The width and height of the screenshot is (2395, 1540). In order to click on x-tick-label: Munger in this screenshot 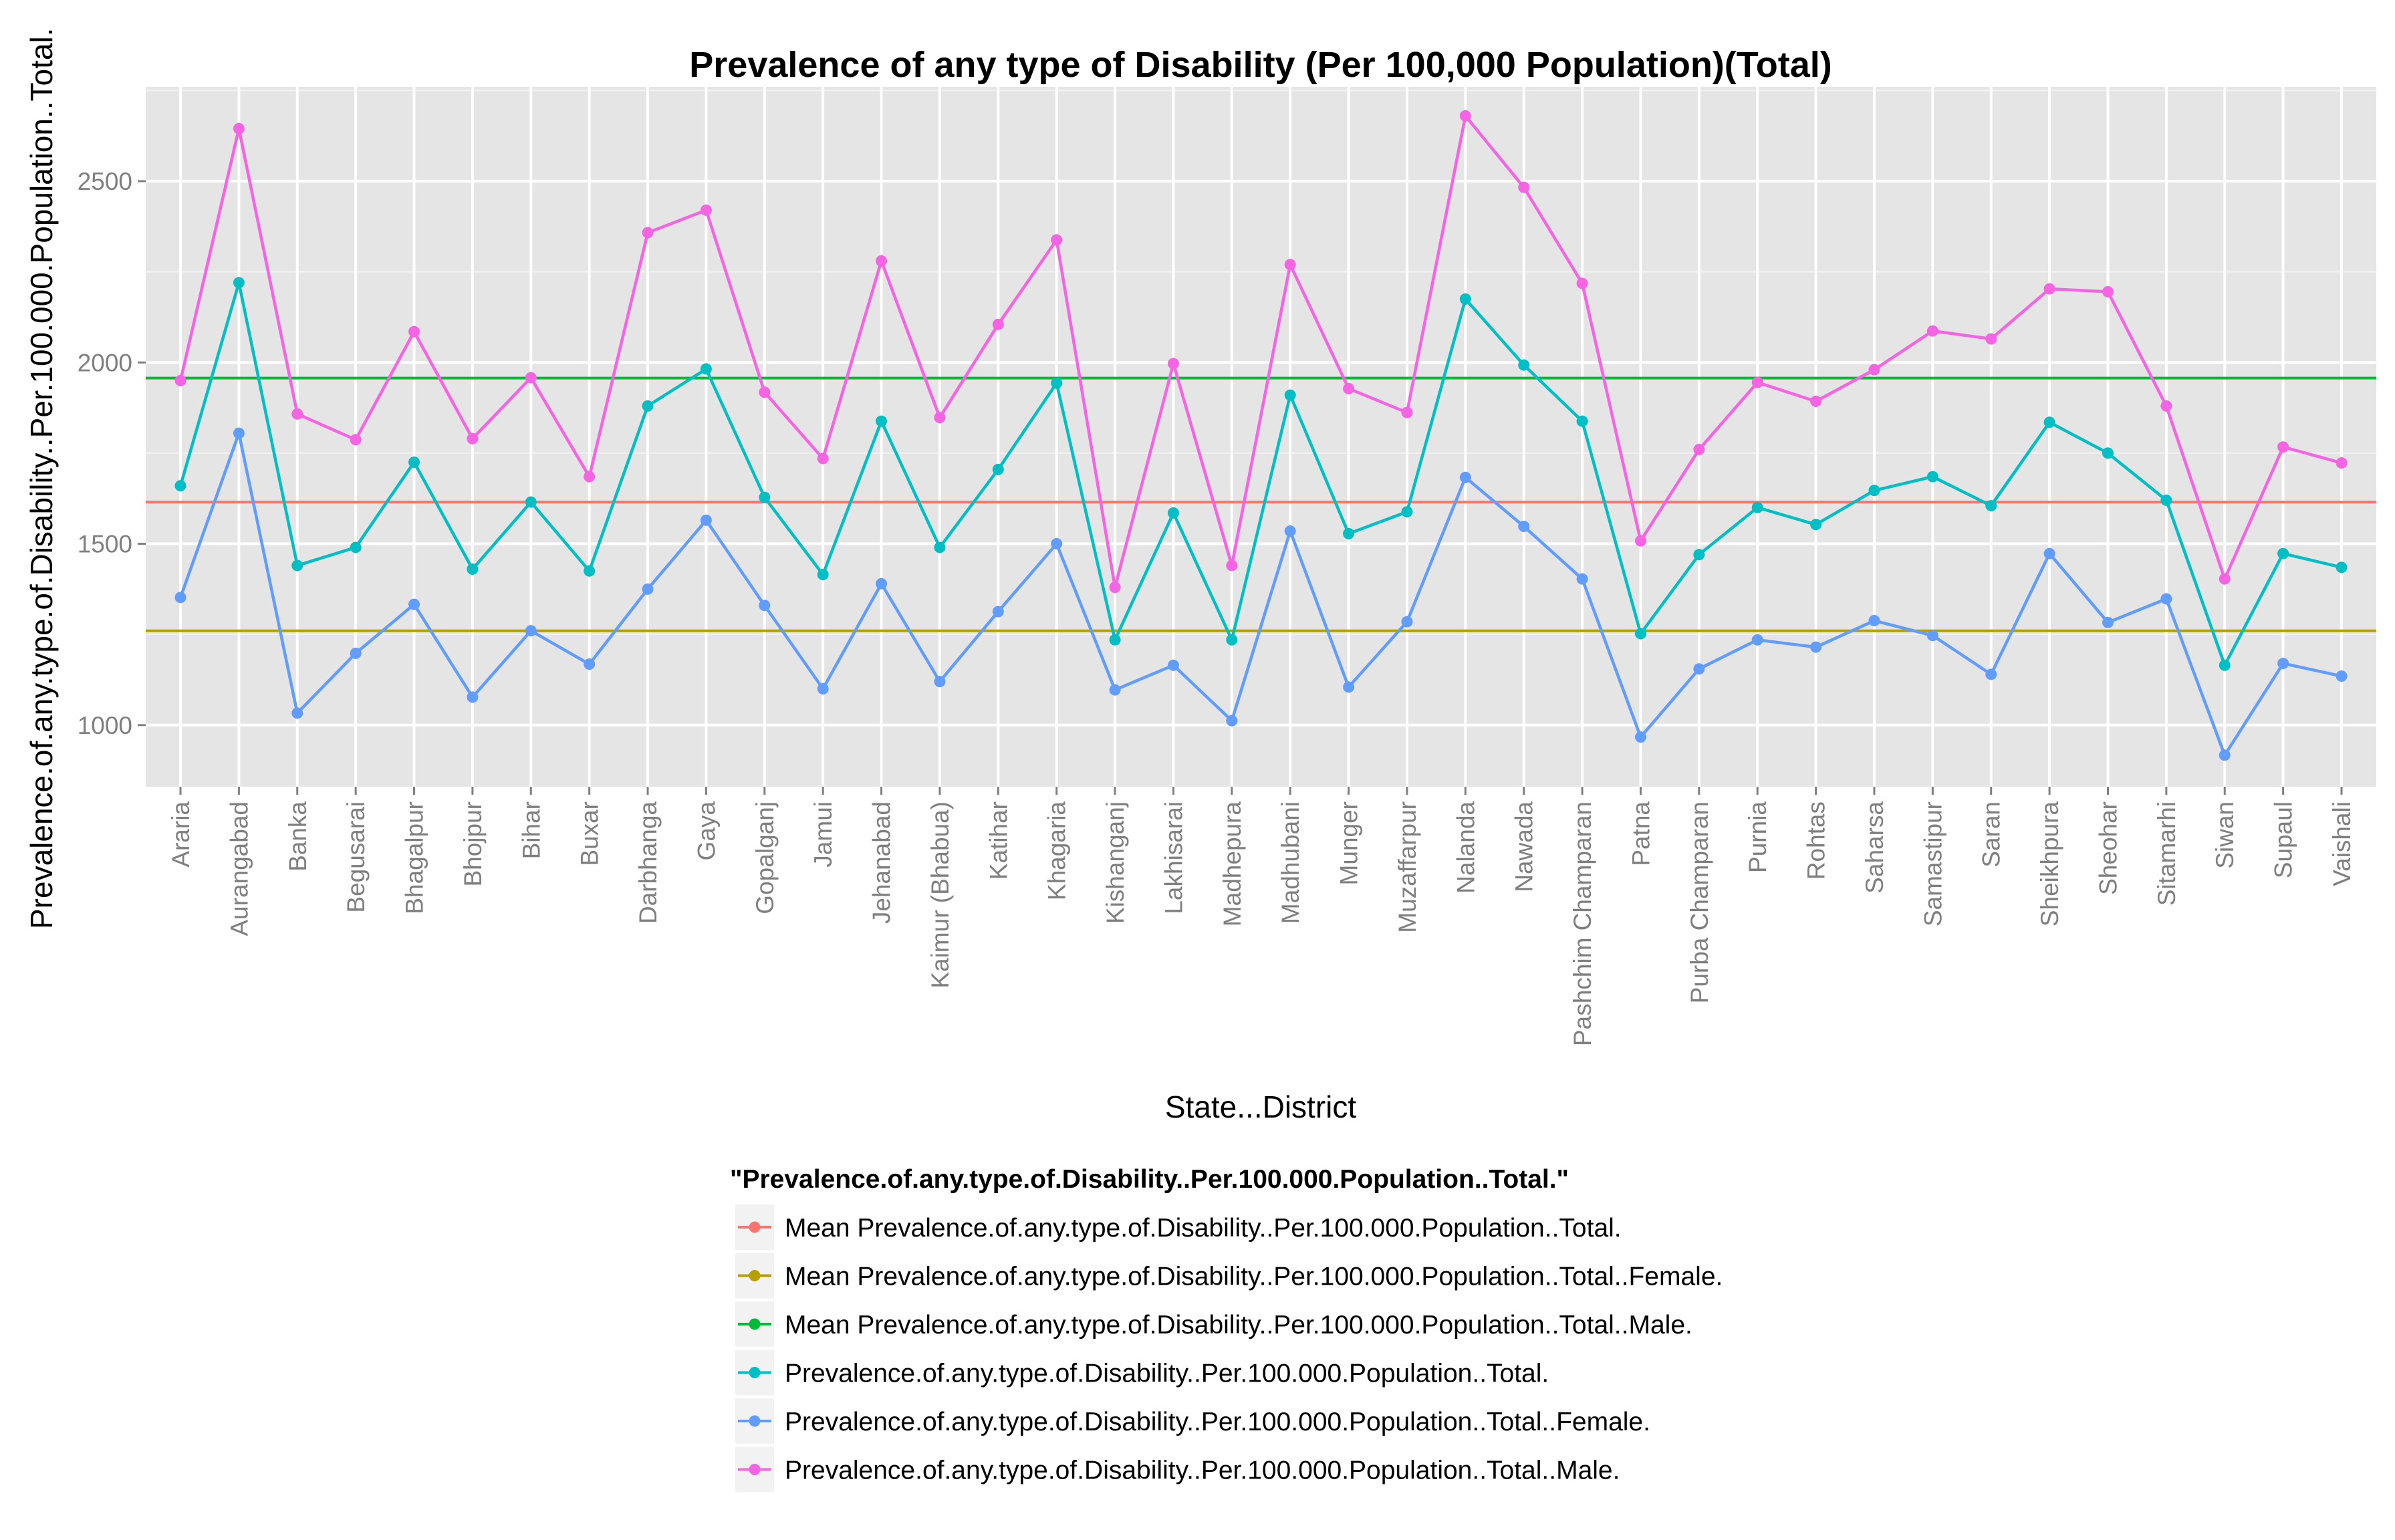, I will do `click(1349, 843)`.